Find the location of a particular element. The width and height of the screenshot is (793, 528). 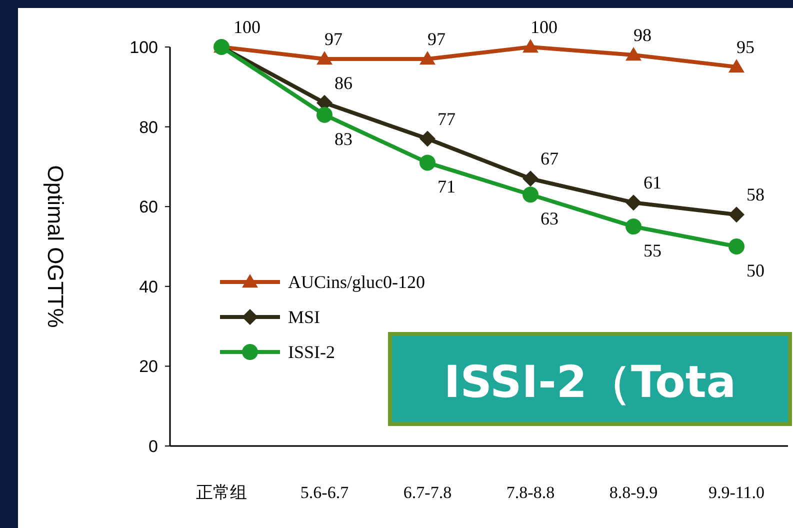

data-label: 86 is located at coordinates (343, 82).